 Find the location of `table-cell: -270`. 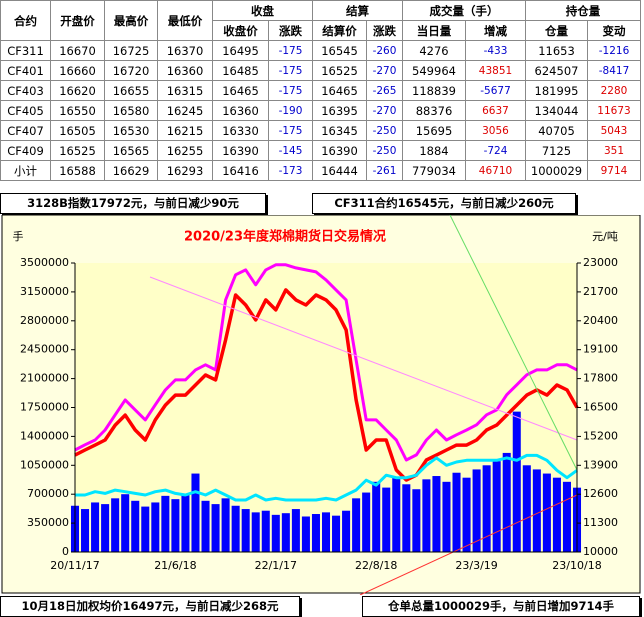

table-cell: -270 is located at coordinates (384, 110).